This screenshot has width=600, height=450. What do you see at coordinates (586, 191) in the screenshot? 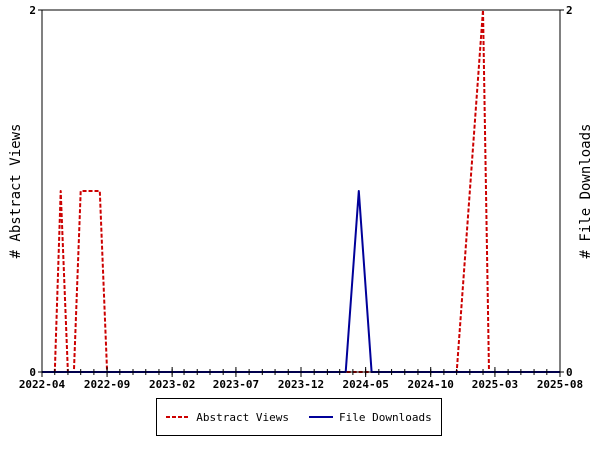
I see `y2-axis-label: # File Downloads` at bounding box center [586, 191].